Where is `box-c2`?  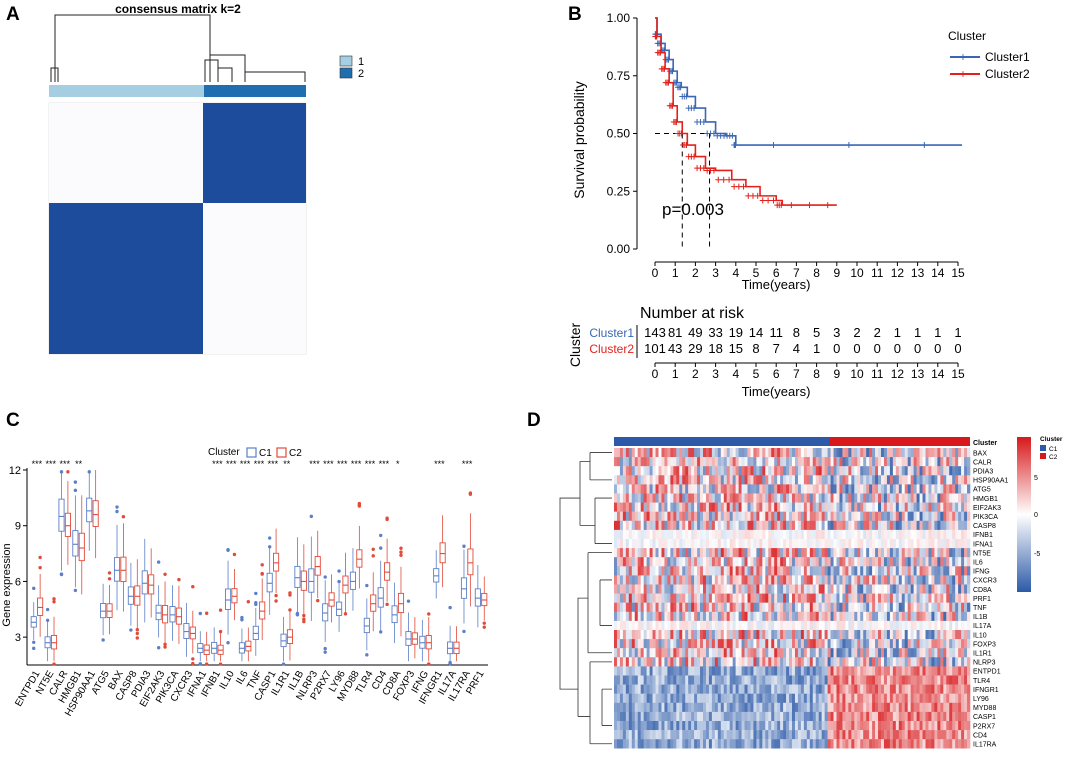
box-c2 is located at coordinates (470, 562).